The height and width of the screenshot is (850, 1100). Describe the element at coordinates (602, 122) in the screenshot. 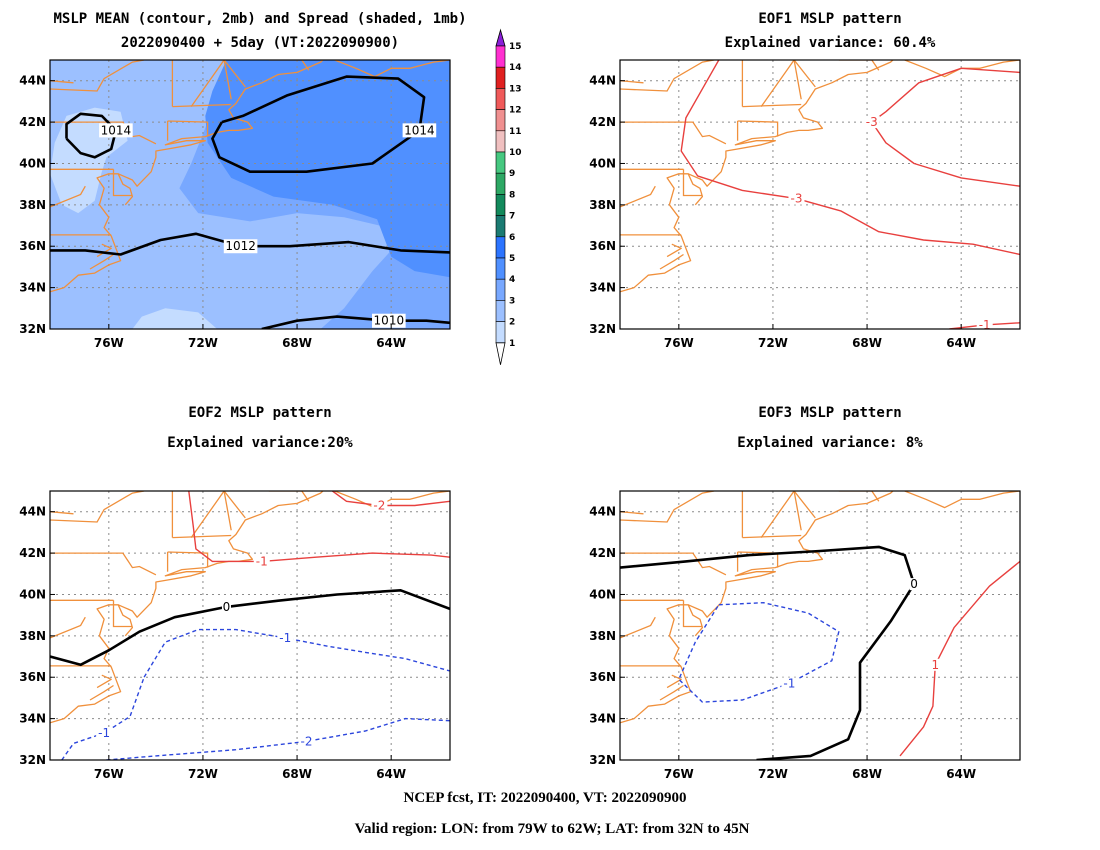

I see `y-tick-label: 42N` at that location.